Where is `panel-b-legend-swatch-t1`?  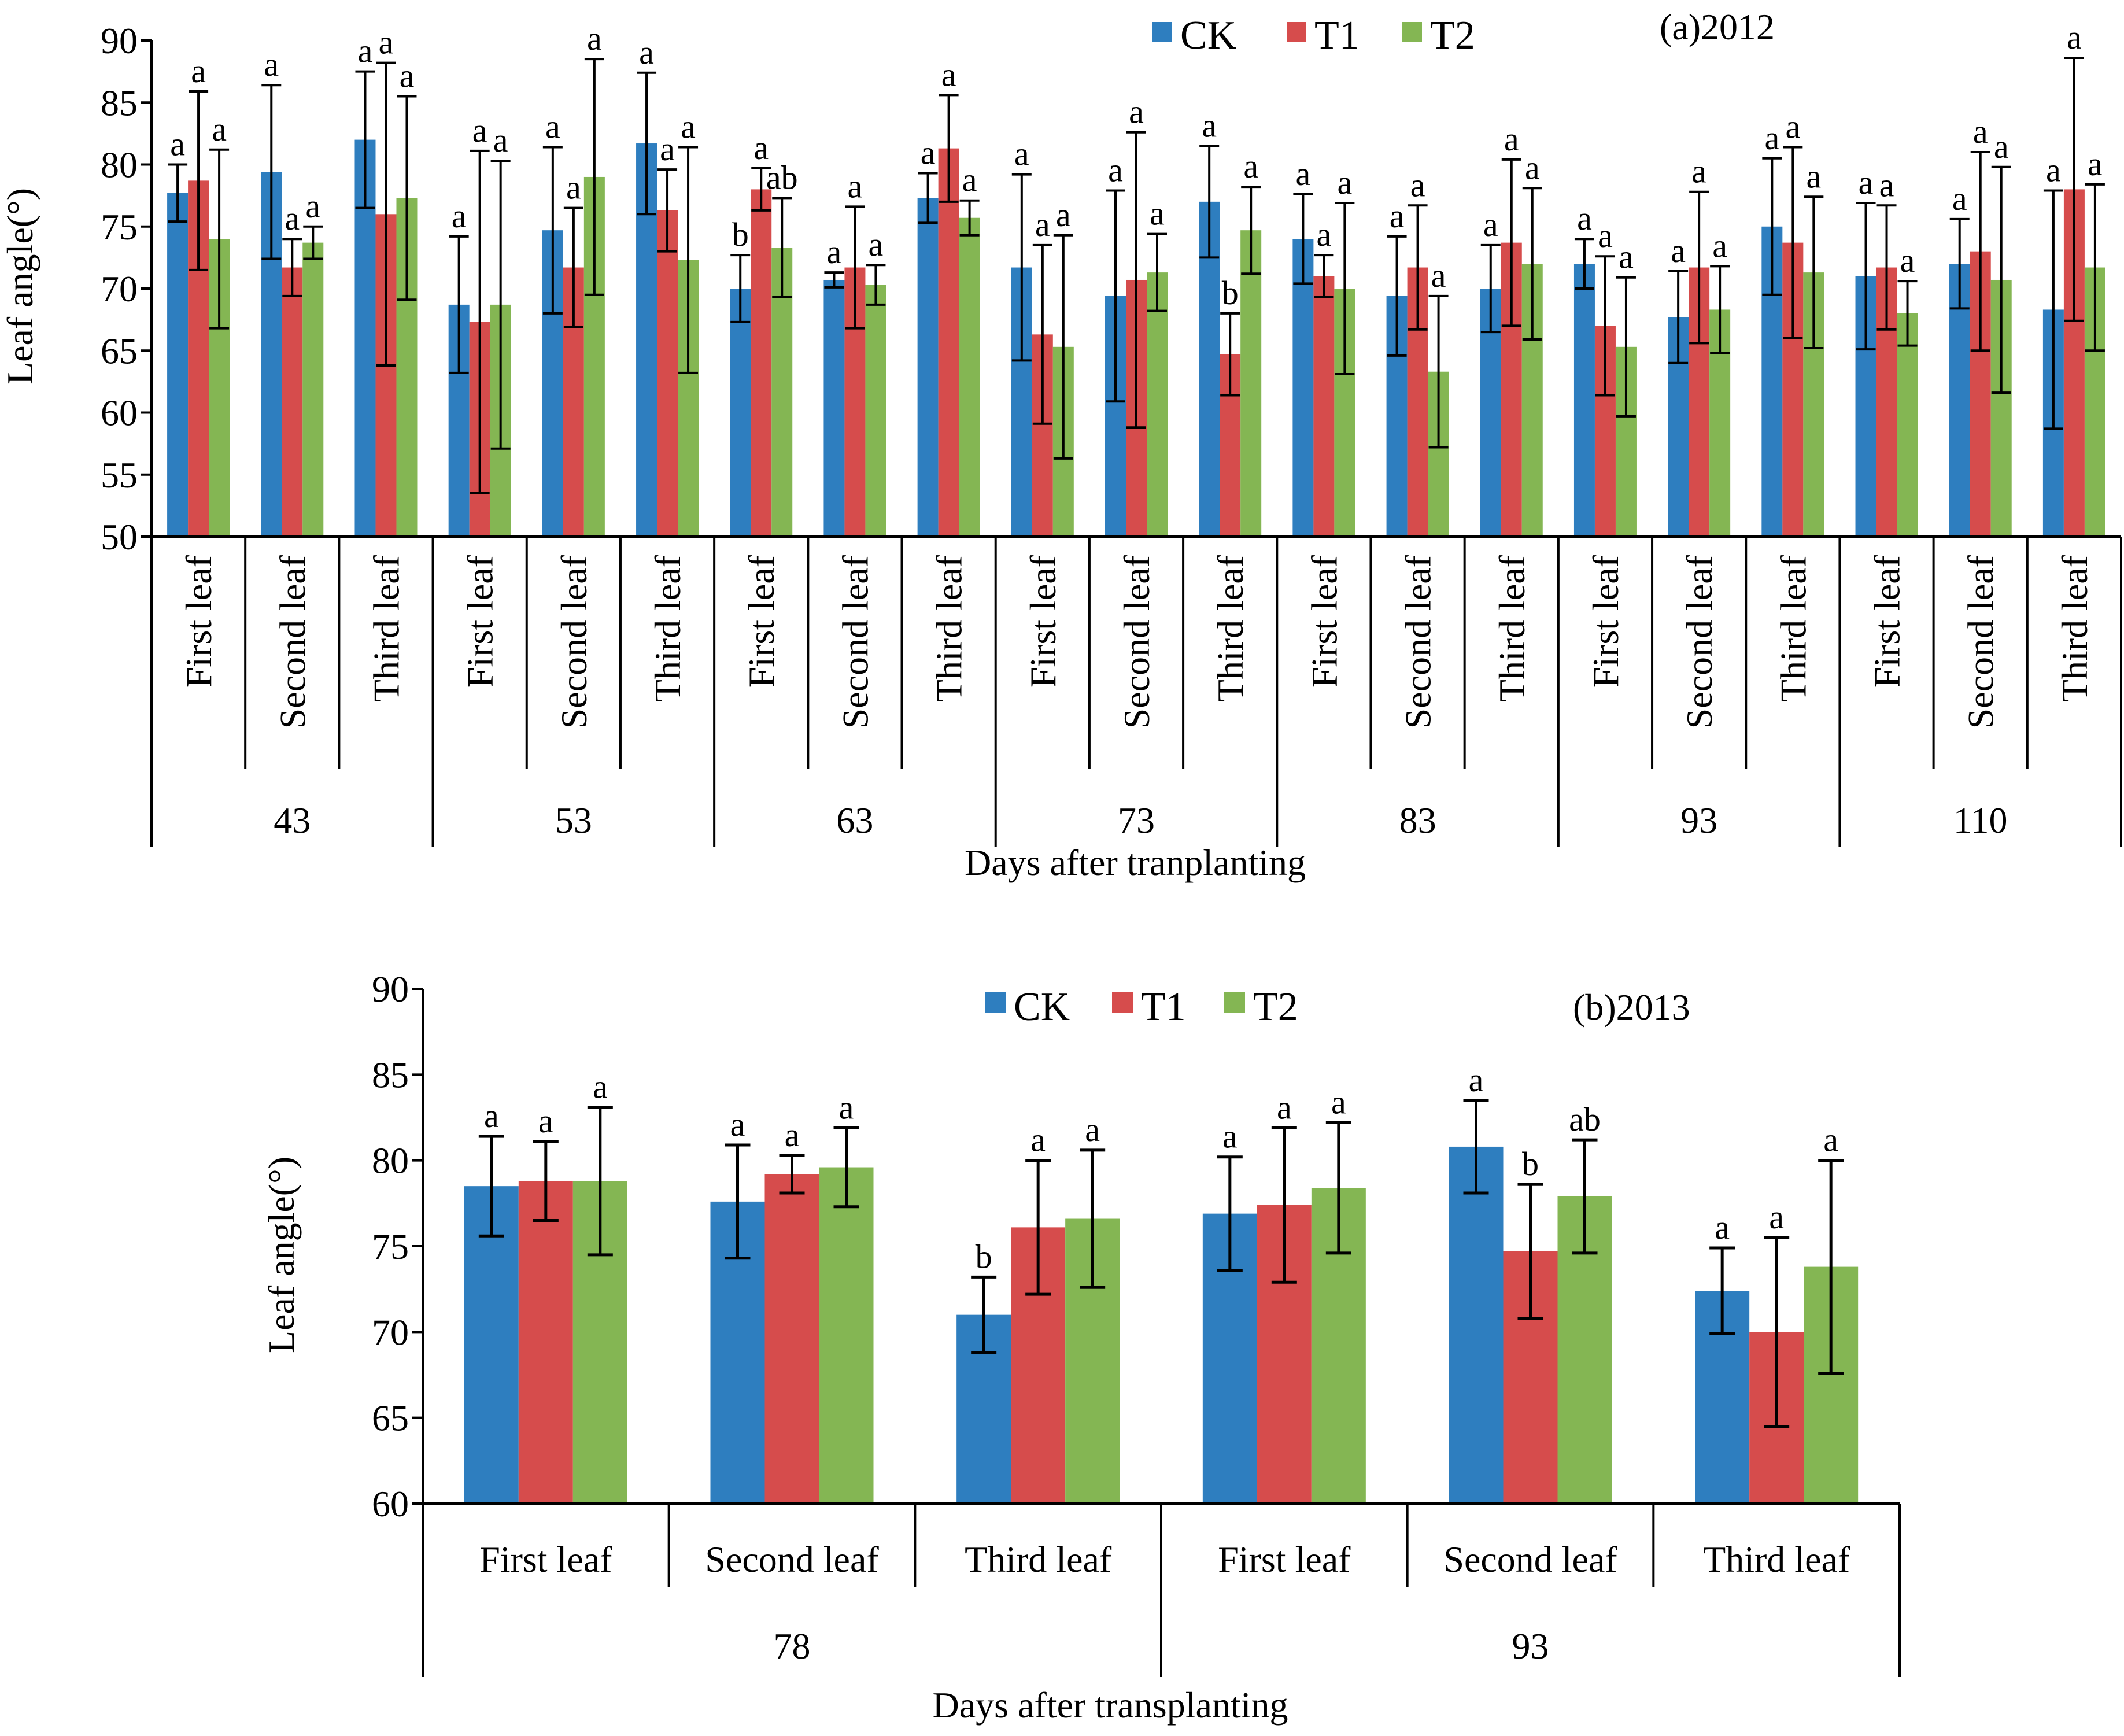
panel-b-legend-swatch-t1 is located at coordinates (1122, 1002).